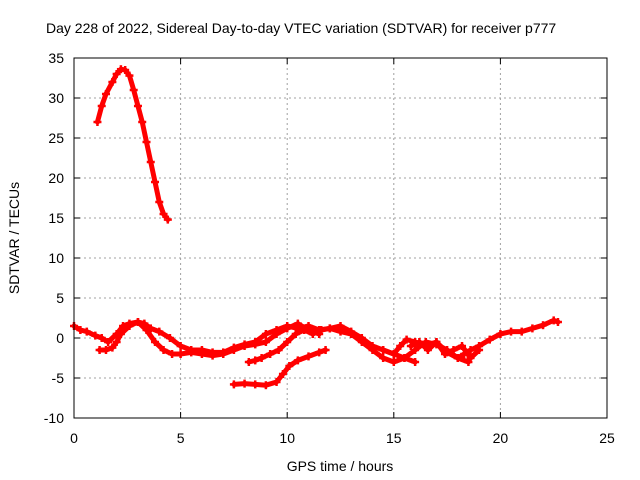 This screenshot has height=480, width=640. I want to click on x-tick-label: 5, so click(181, 438).